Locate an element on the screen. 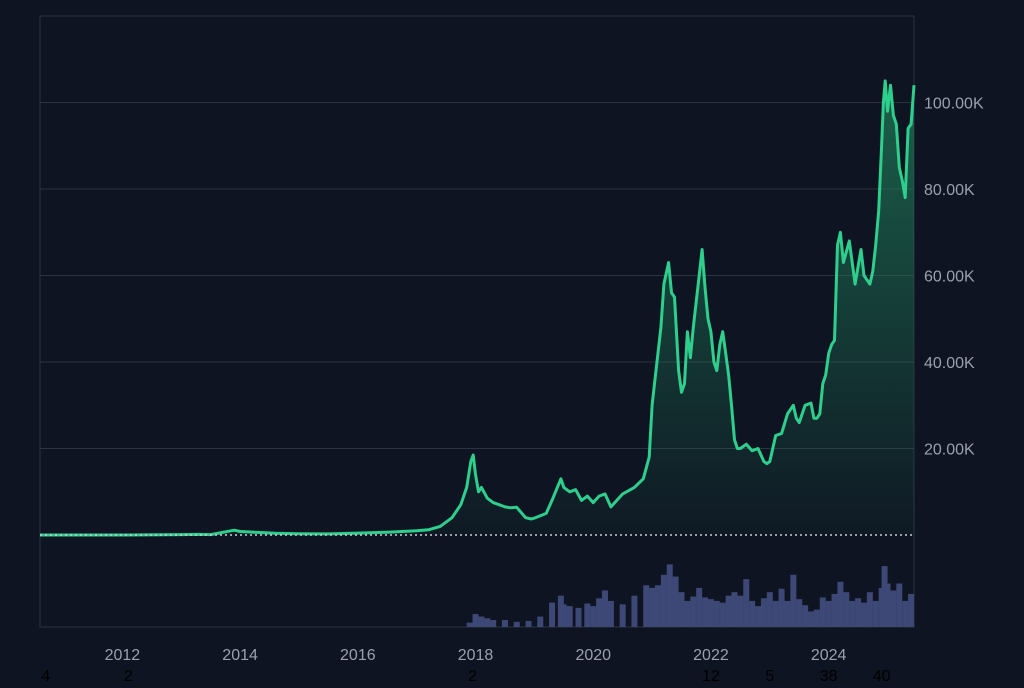 This screenshot has height=688, width=1024. y-tick-label: 40.00K is located at coordinates (949, 363).